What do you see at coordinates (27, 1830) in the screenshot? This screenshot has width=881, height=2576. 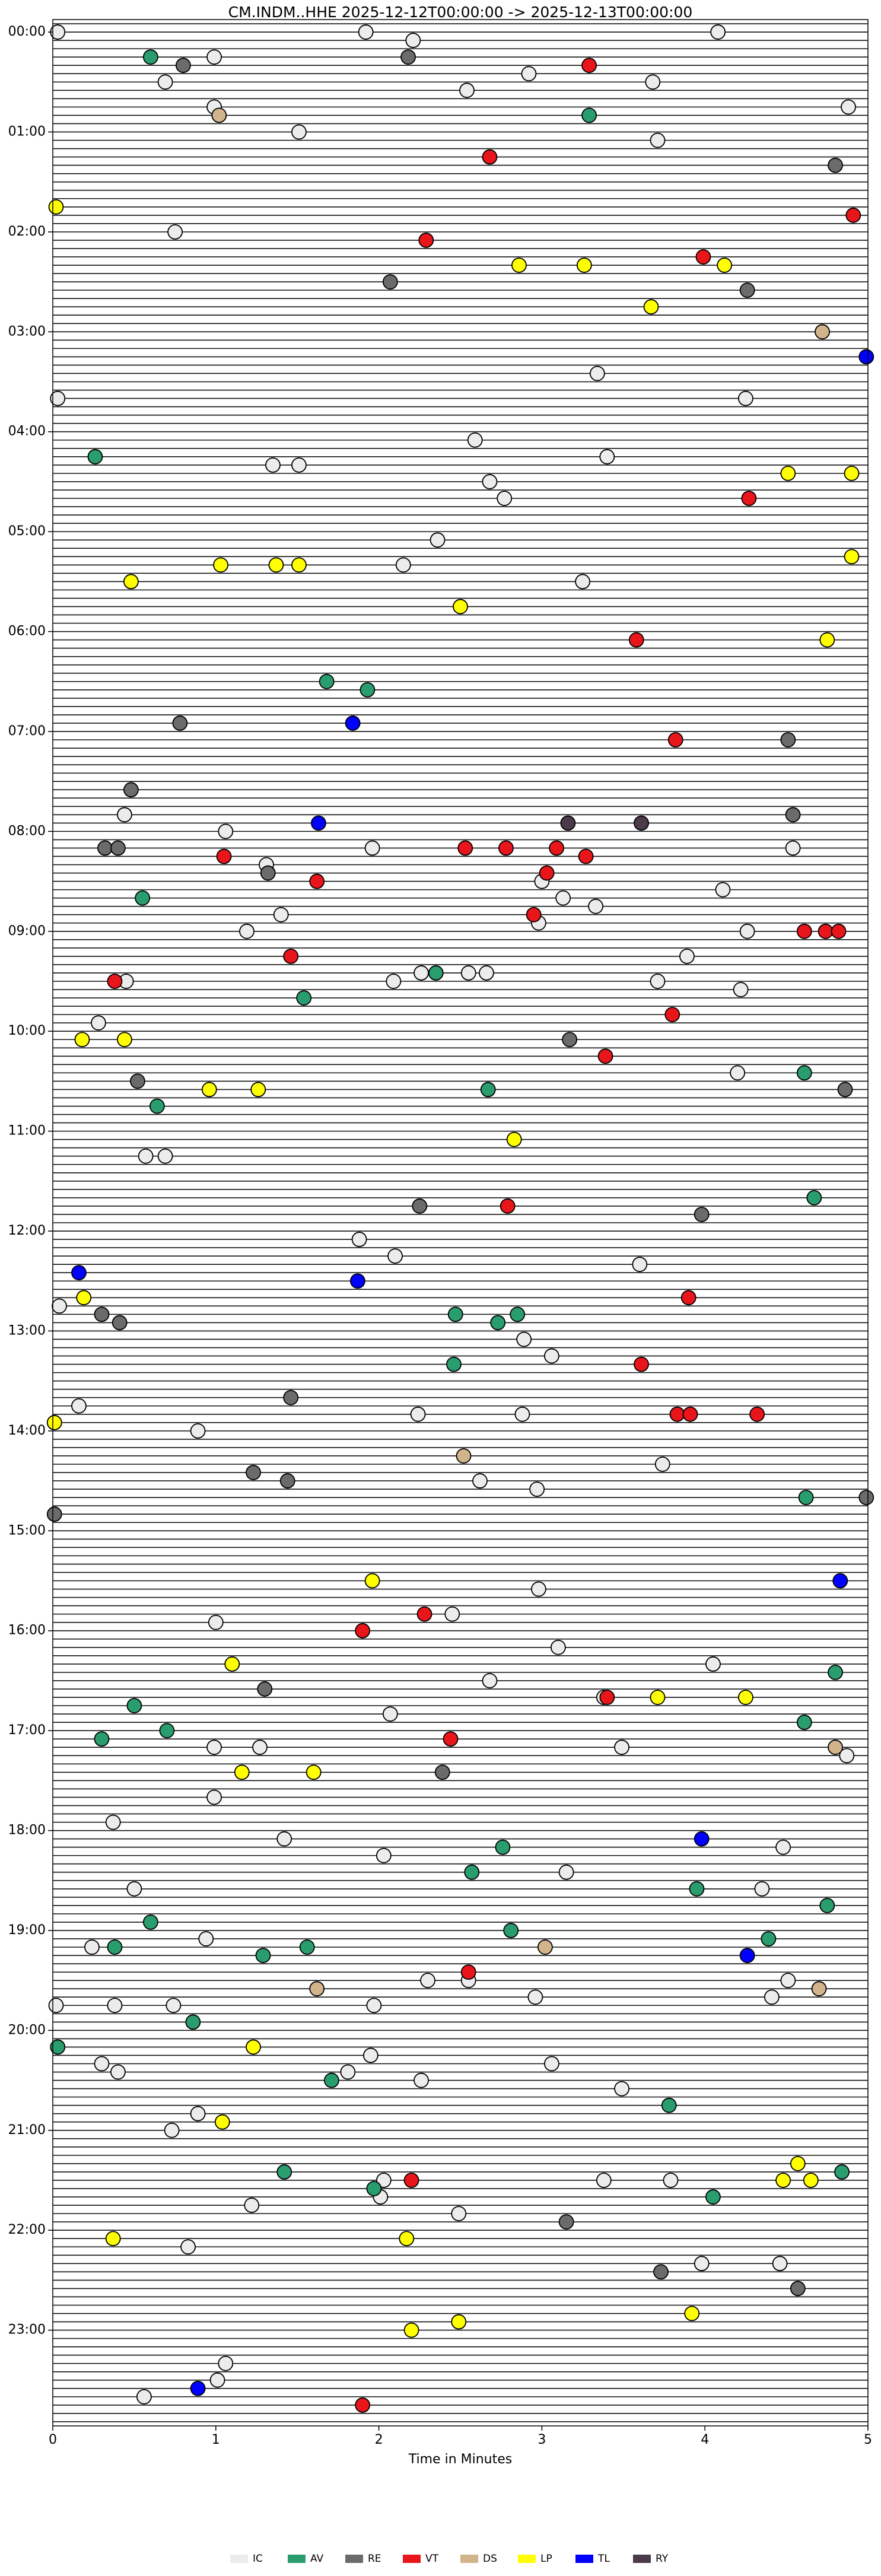 I see `y-tick-label: 18:00` at bounding box center [27, 1830].